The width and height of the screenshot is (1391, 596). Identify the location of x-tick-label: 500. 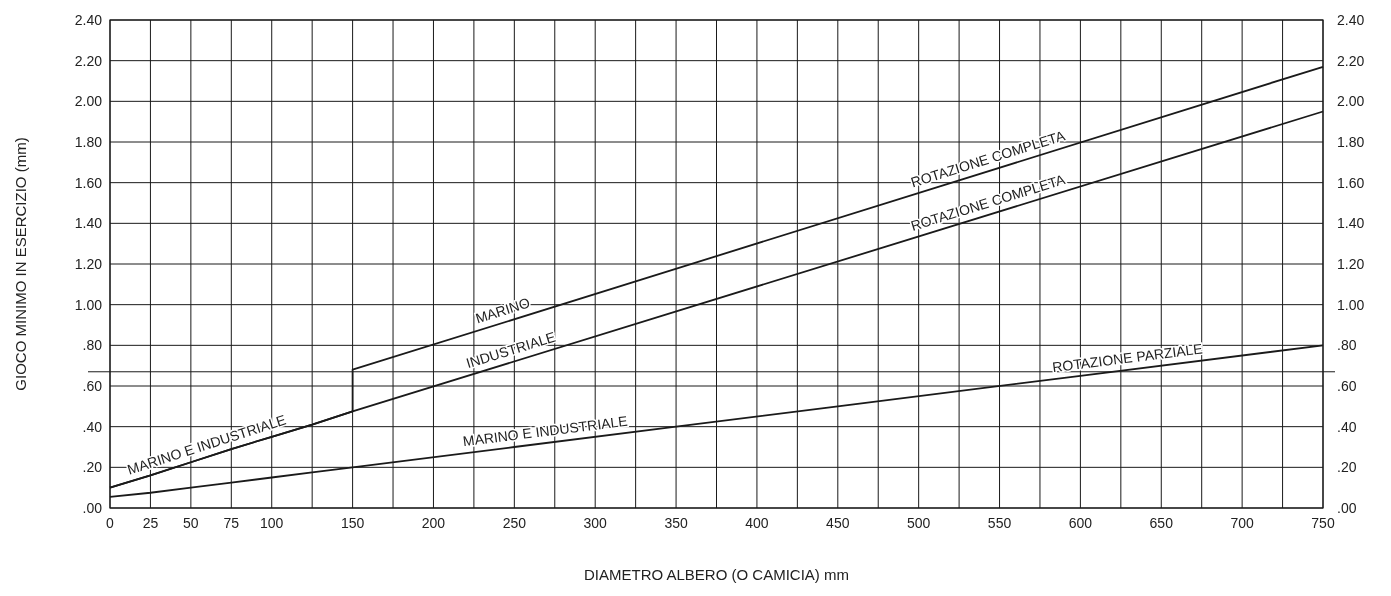
(918, 523).